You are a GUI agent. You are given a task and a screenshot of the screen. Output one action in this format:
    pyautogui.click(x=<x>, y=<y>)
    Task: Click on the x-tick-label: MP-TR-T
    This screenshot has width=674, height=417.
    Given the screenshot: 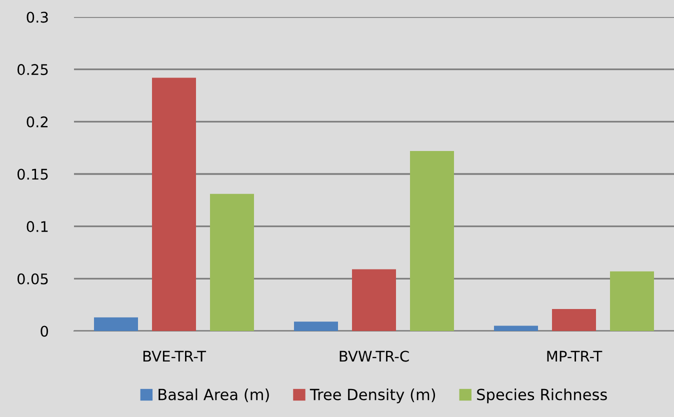 What is the action you would take?
    pyautogui.click(x=574, y=356)
    